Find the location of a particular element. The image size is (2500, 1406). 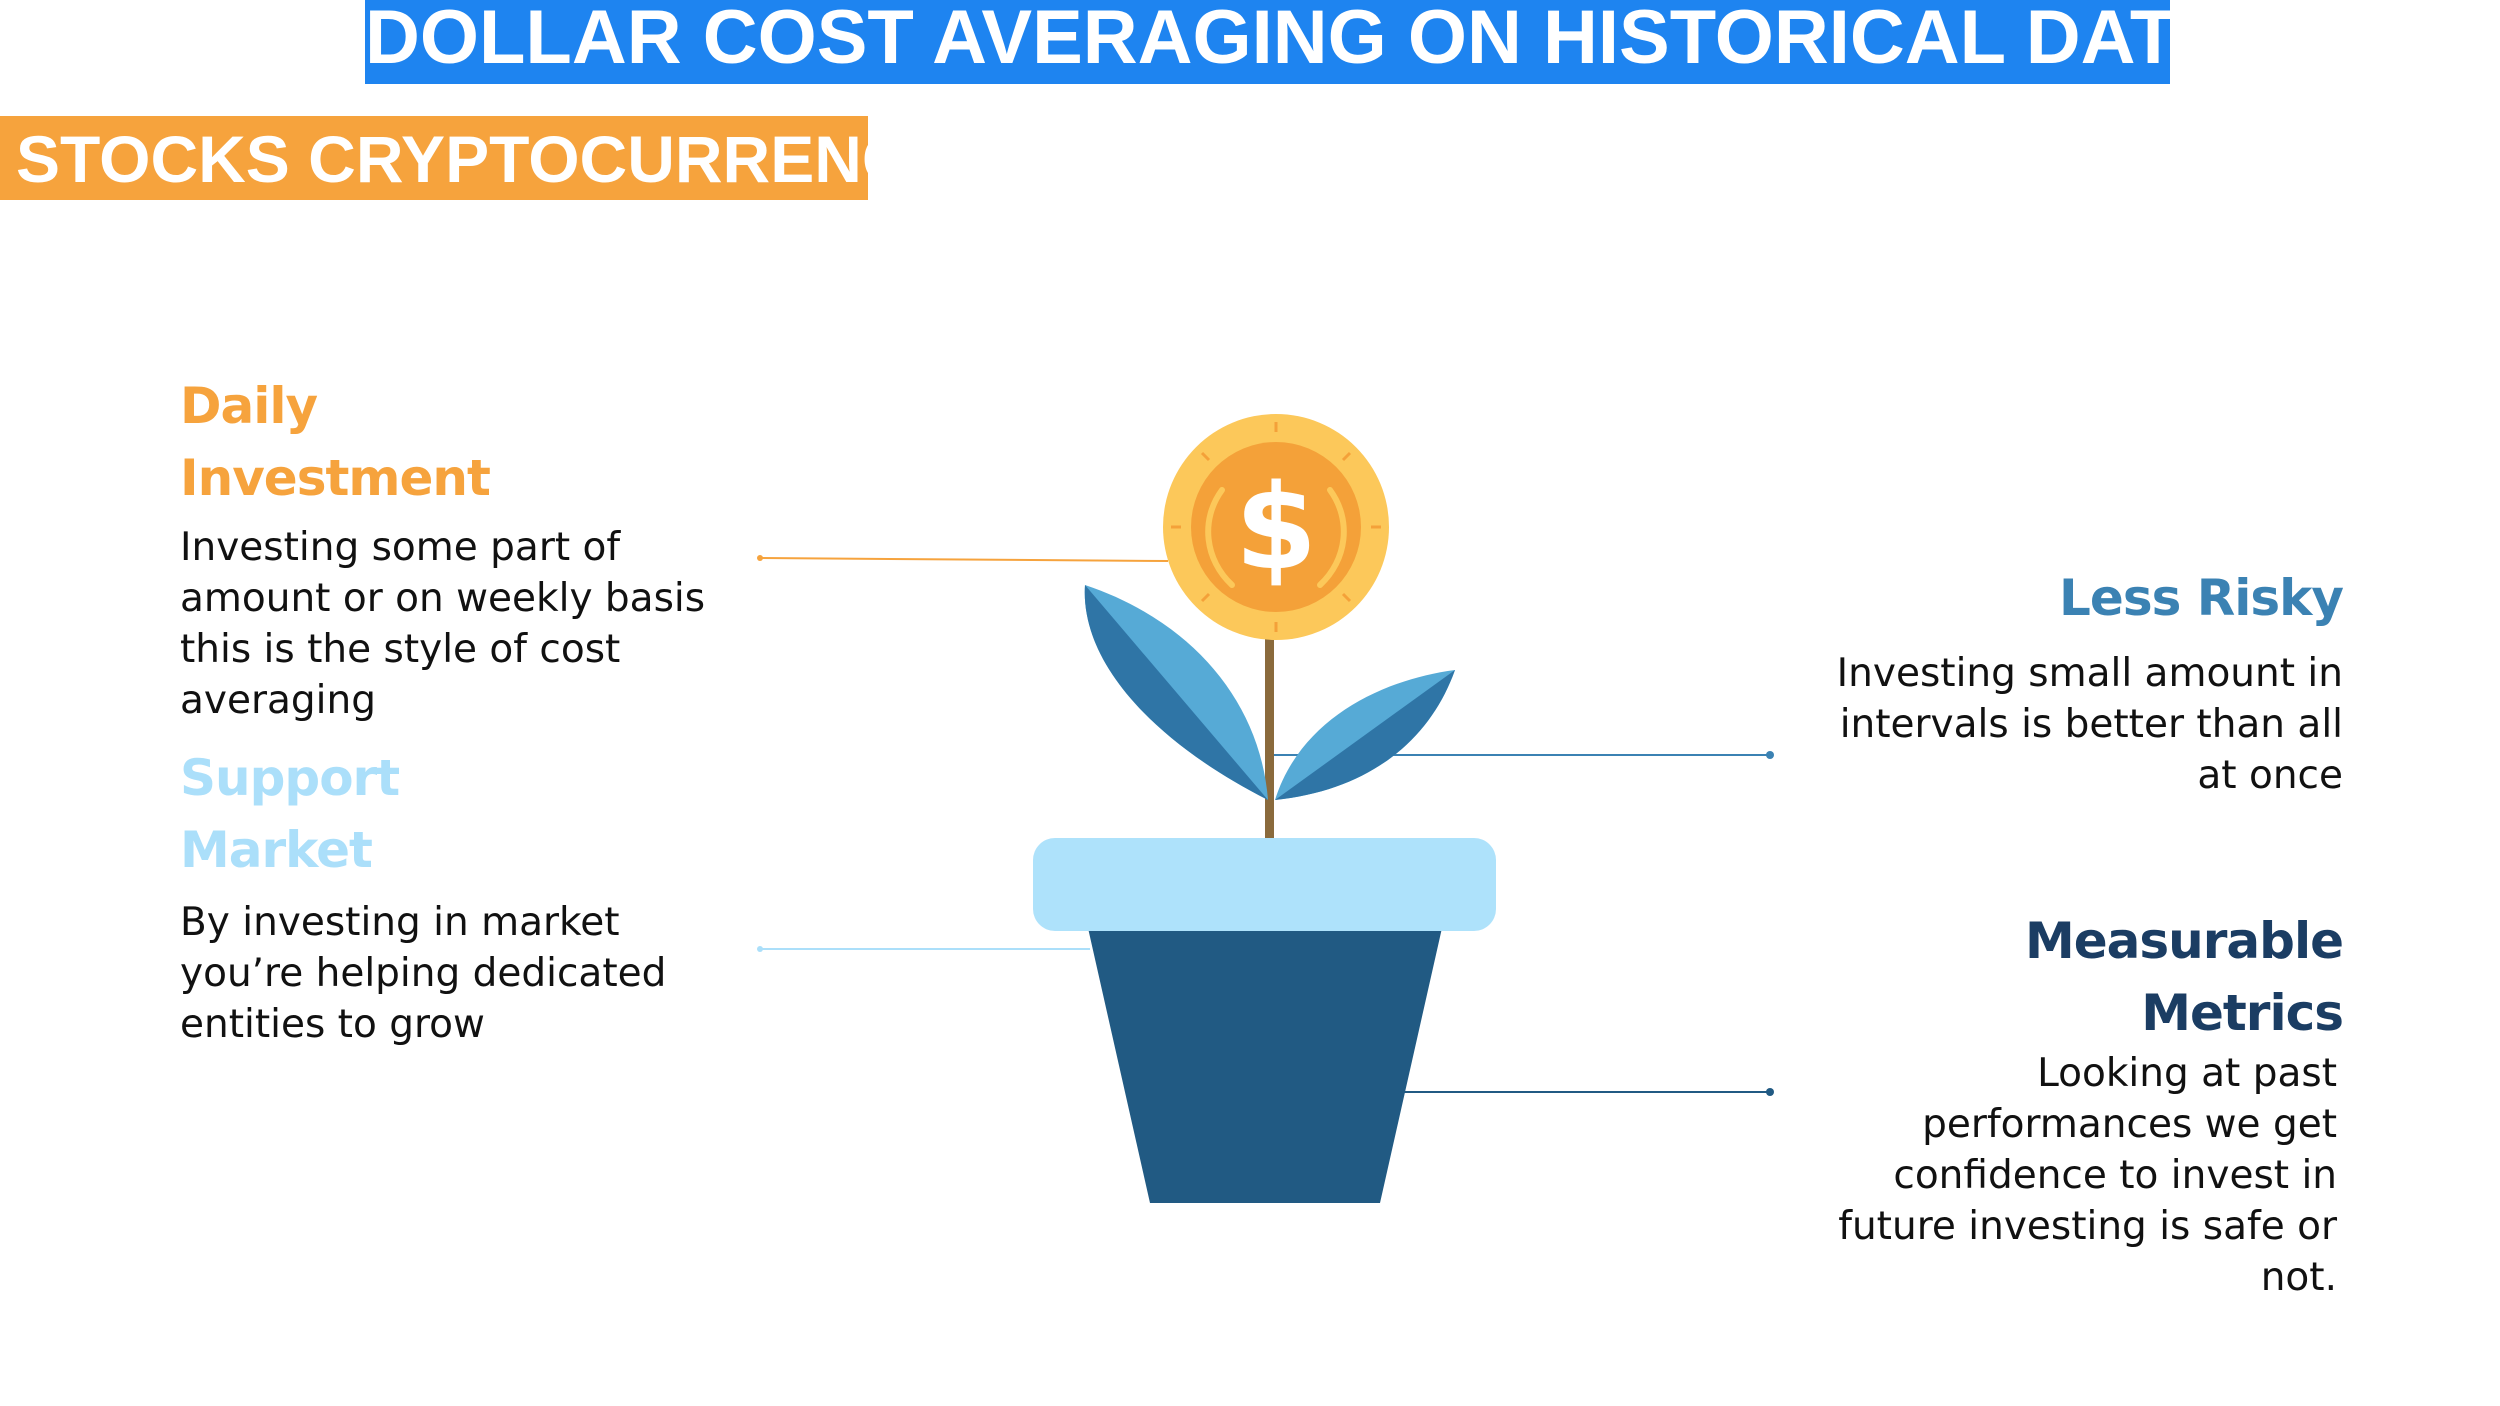

page-subtitle: STOCKS CRYPTOCURRENCY is located at coordinates (434, 158).